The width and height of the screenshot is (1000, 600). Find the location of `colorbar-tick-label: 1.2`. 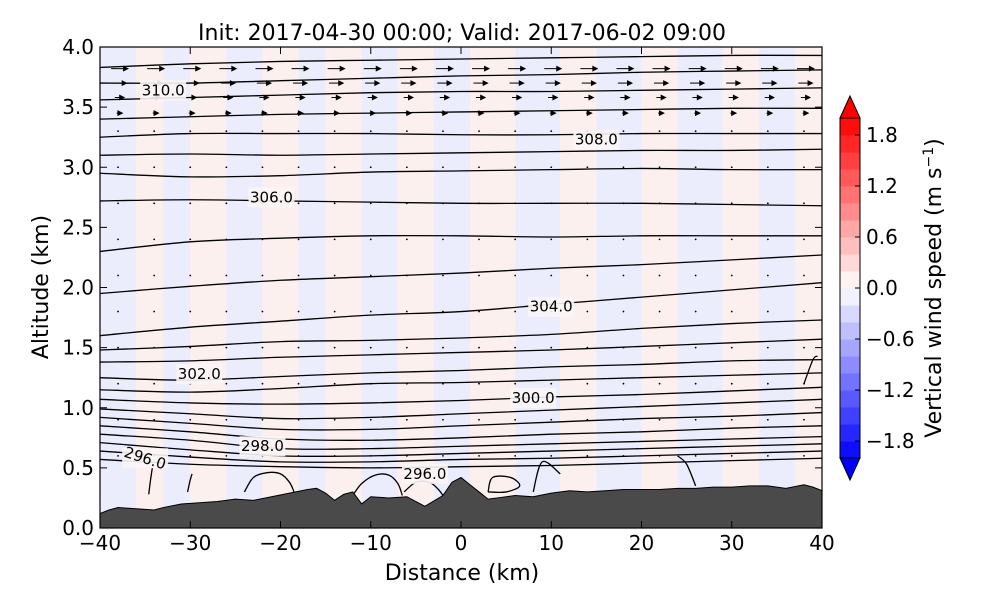

colorbar-tick-label: 1.2 is located at coordinates (882, 186).